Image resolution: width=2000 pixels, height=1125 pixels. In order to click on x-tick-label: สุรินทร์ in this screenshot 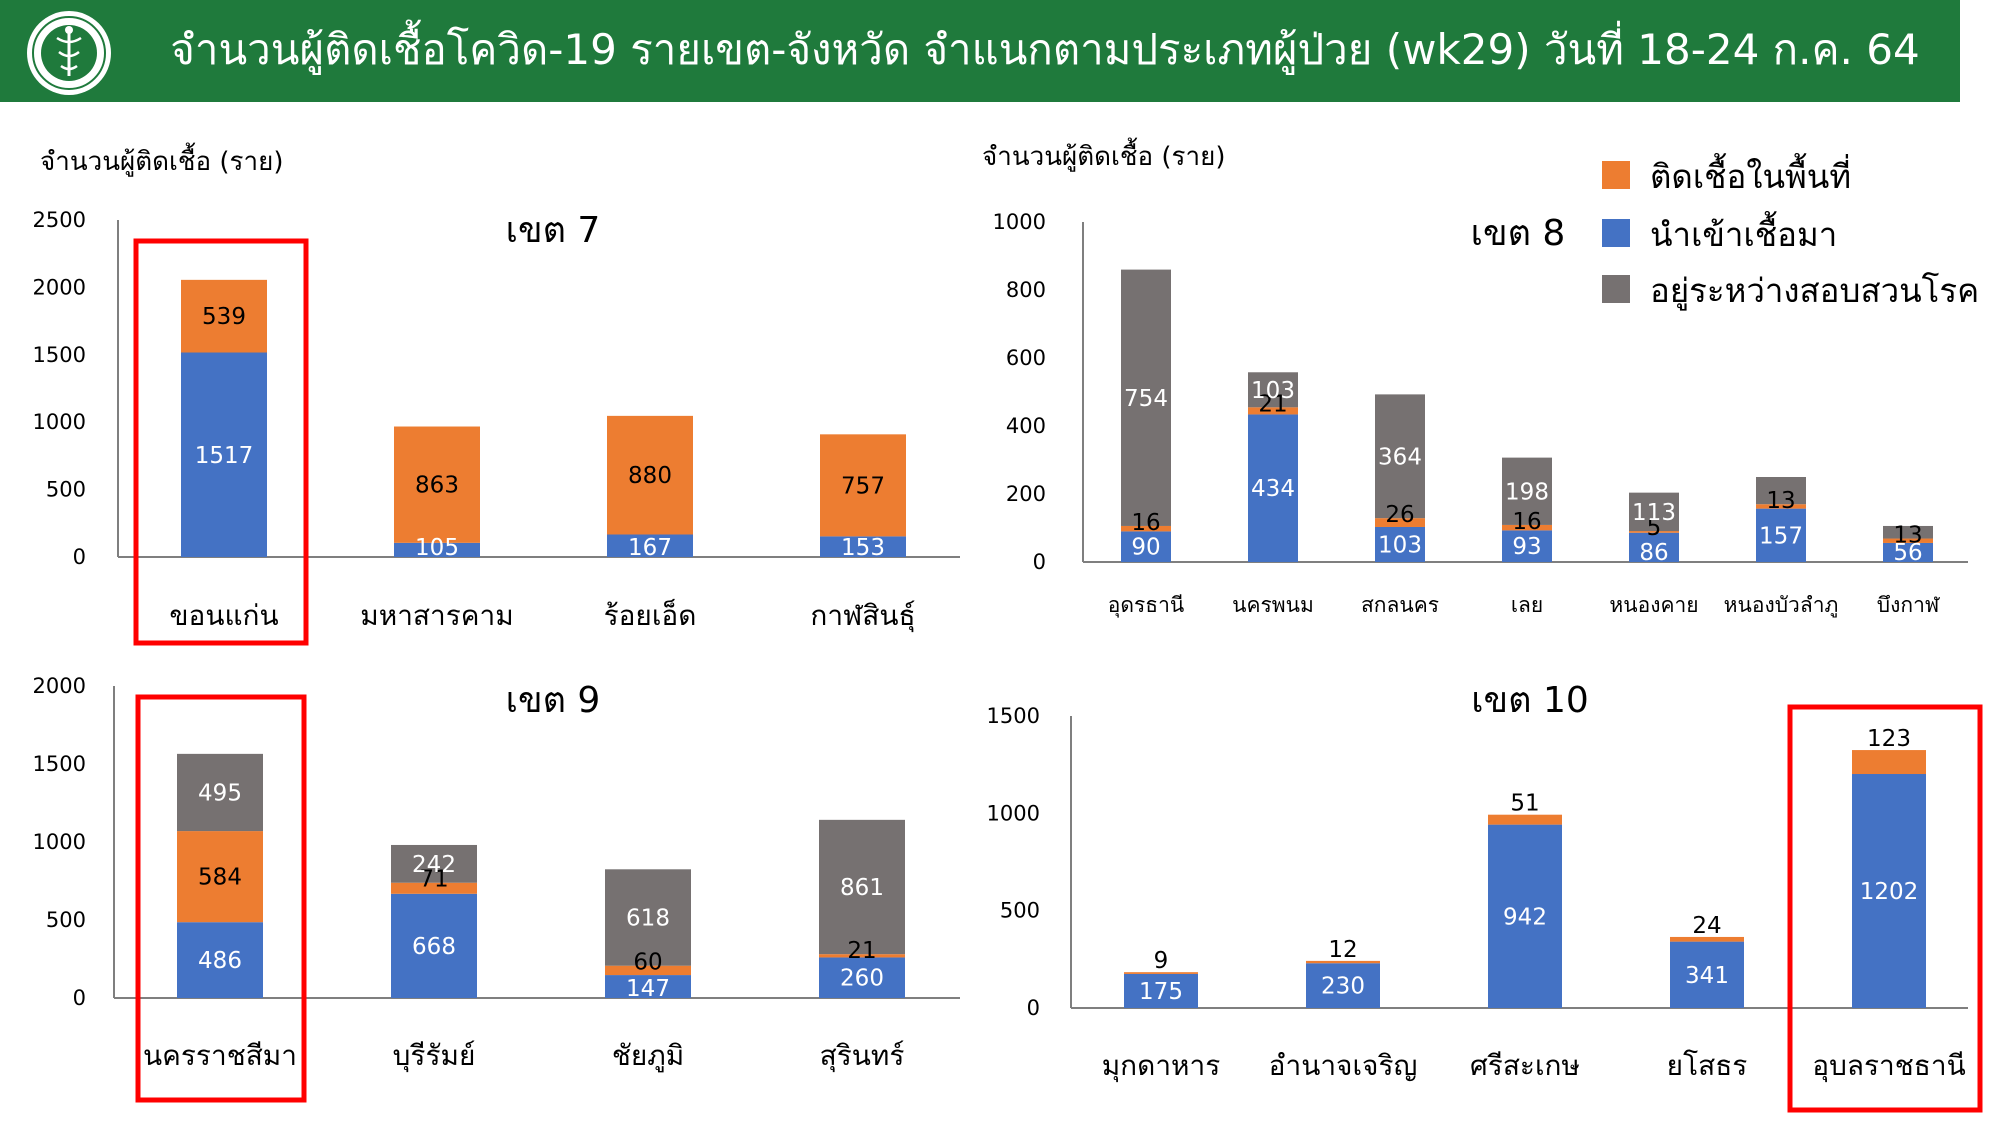, I will do `click(862, 1056)`.